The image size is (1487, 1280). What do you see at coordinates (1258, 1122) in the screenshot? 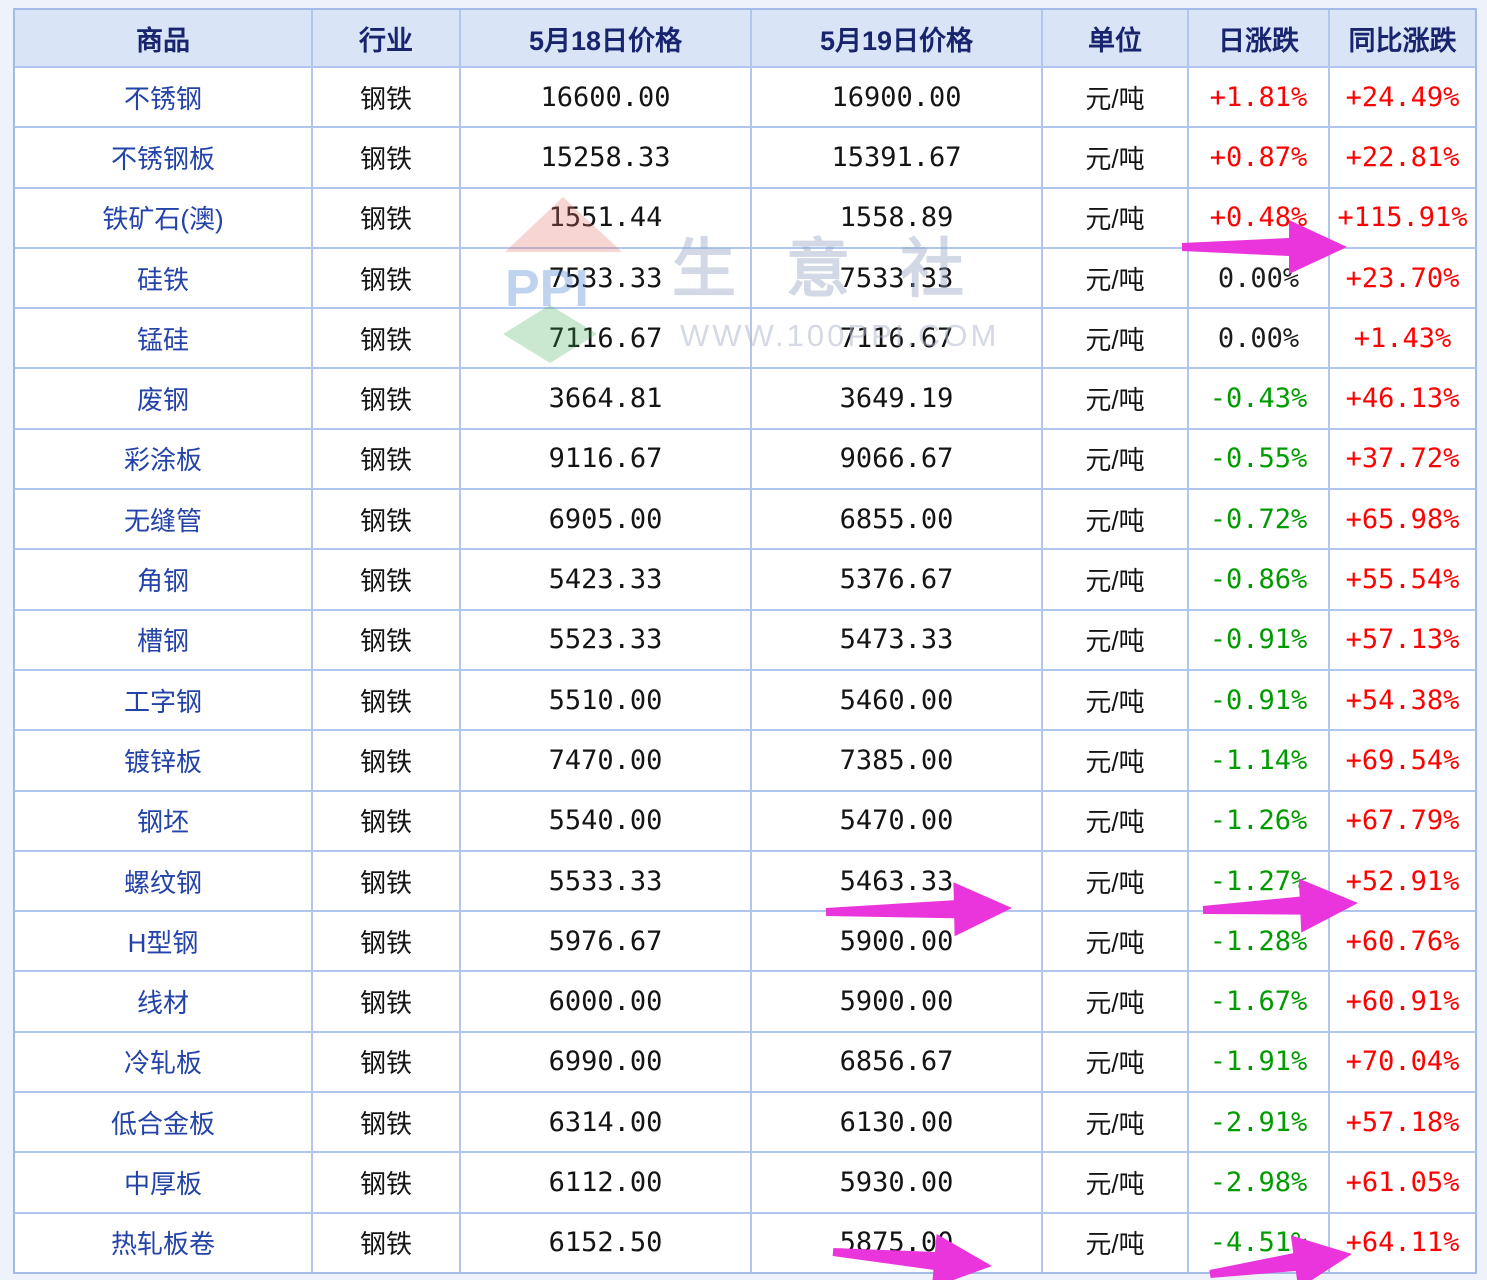
I see `daily-change-cell: -2.91%` at bounding box center [1258, 1122].